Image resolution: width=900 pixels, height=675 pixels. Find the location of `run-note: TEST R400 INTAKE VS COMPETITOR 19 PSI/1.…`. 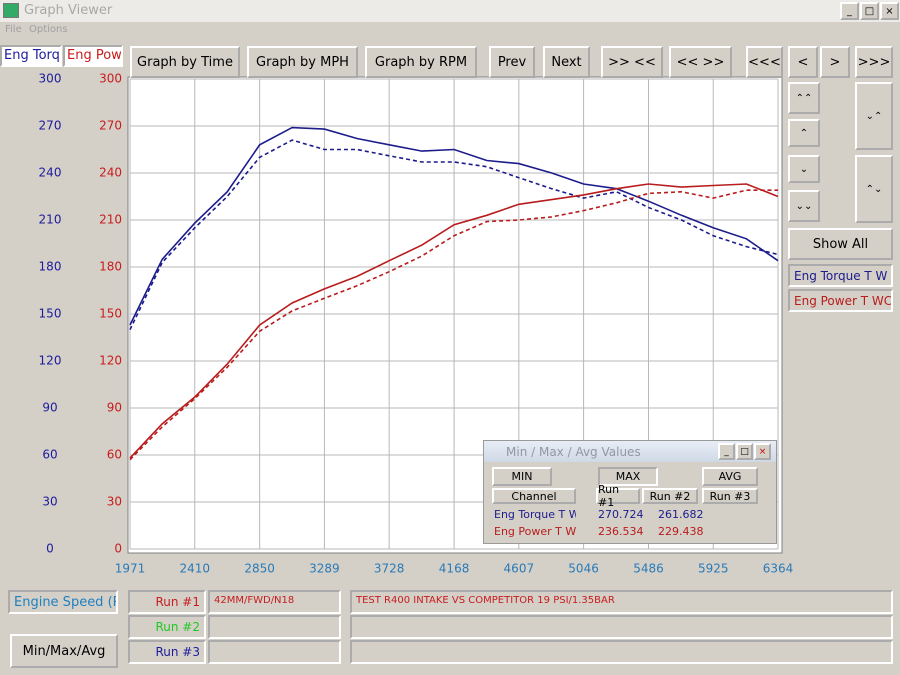

run-note: TEST R400 INTAKE VS COMPETITOR 19 PSI/1.… is located at coordinates (621, 602).